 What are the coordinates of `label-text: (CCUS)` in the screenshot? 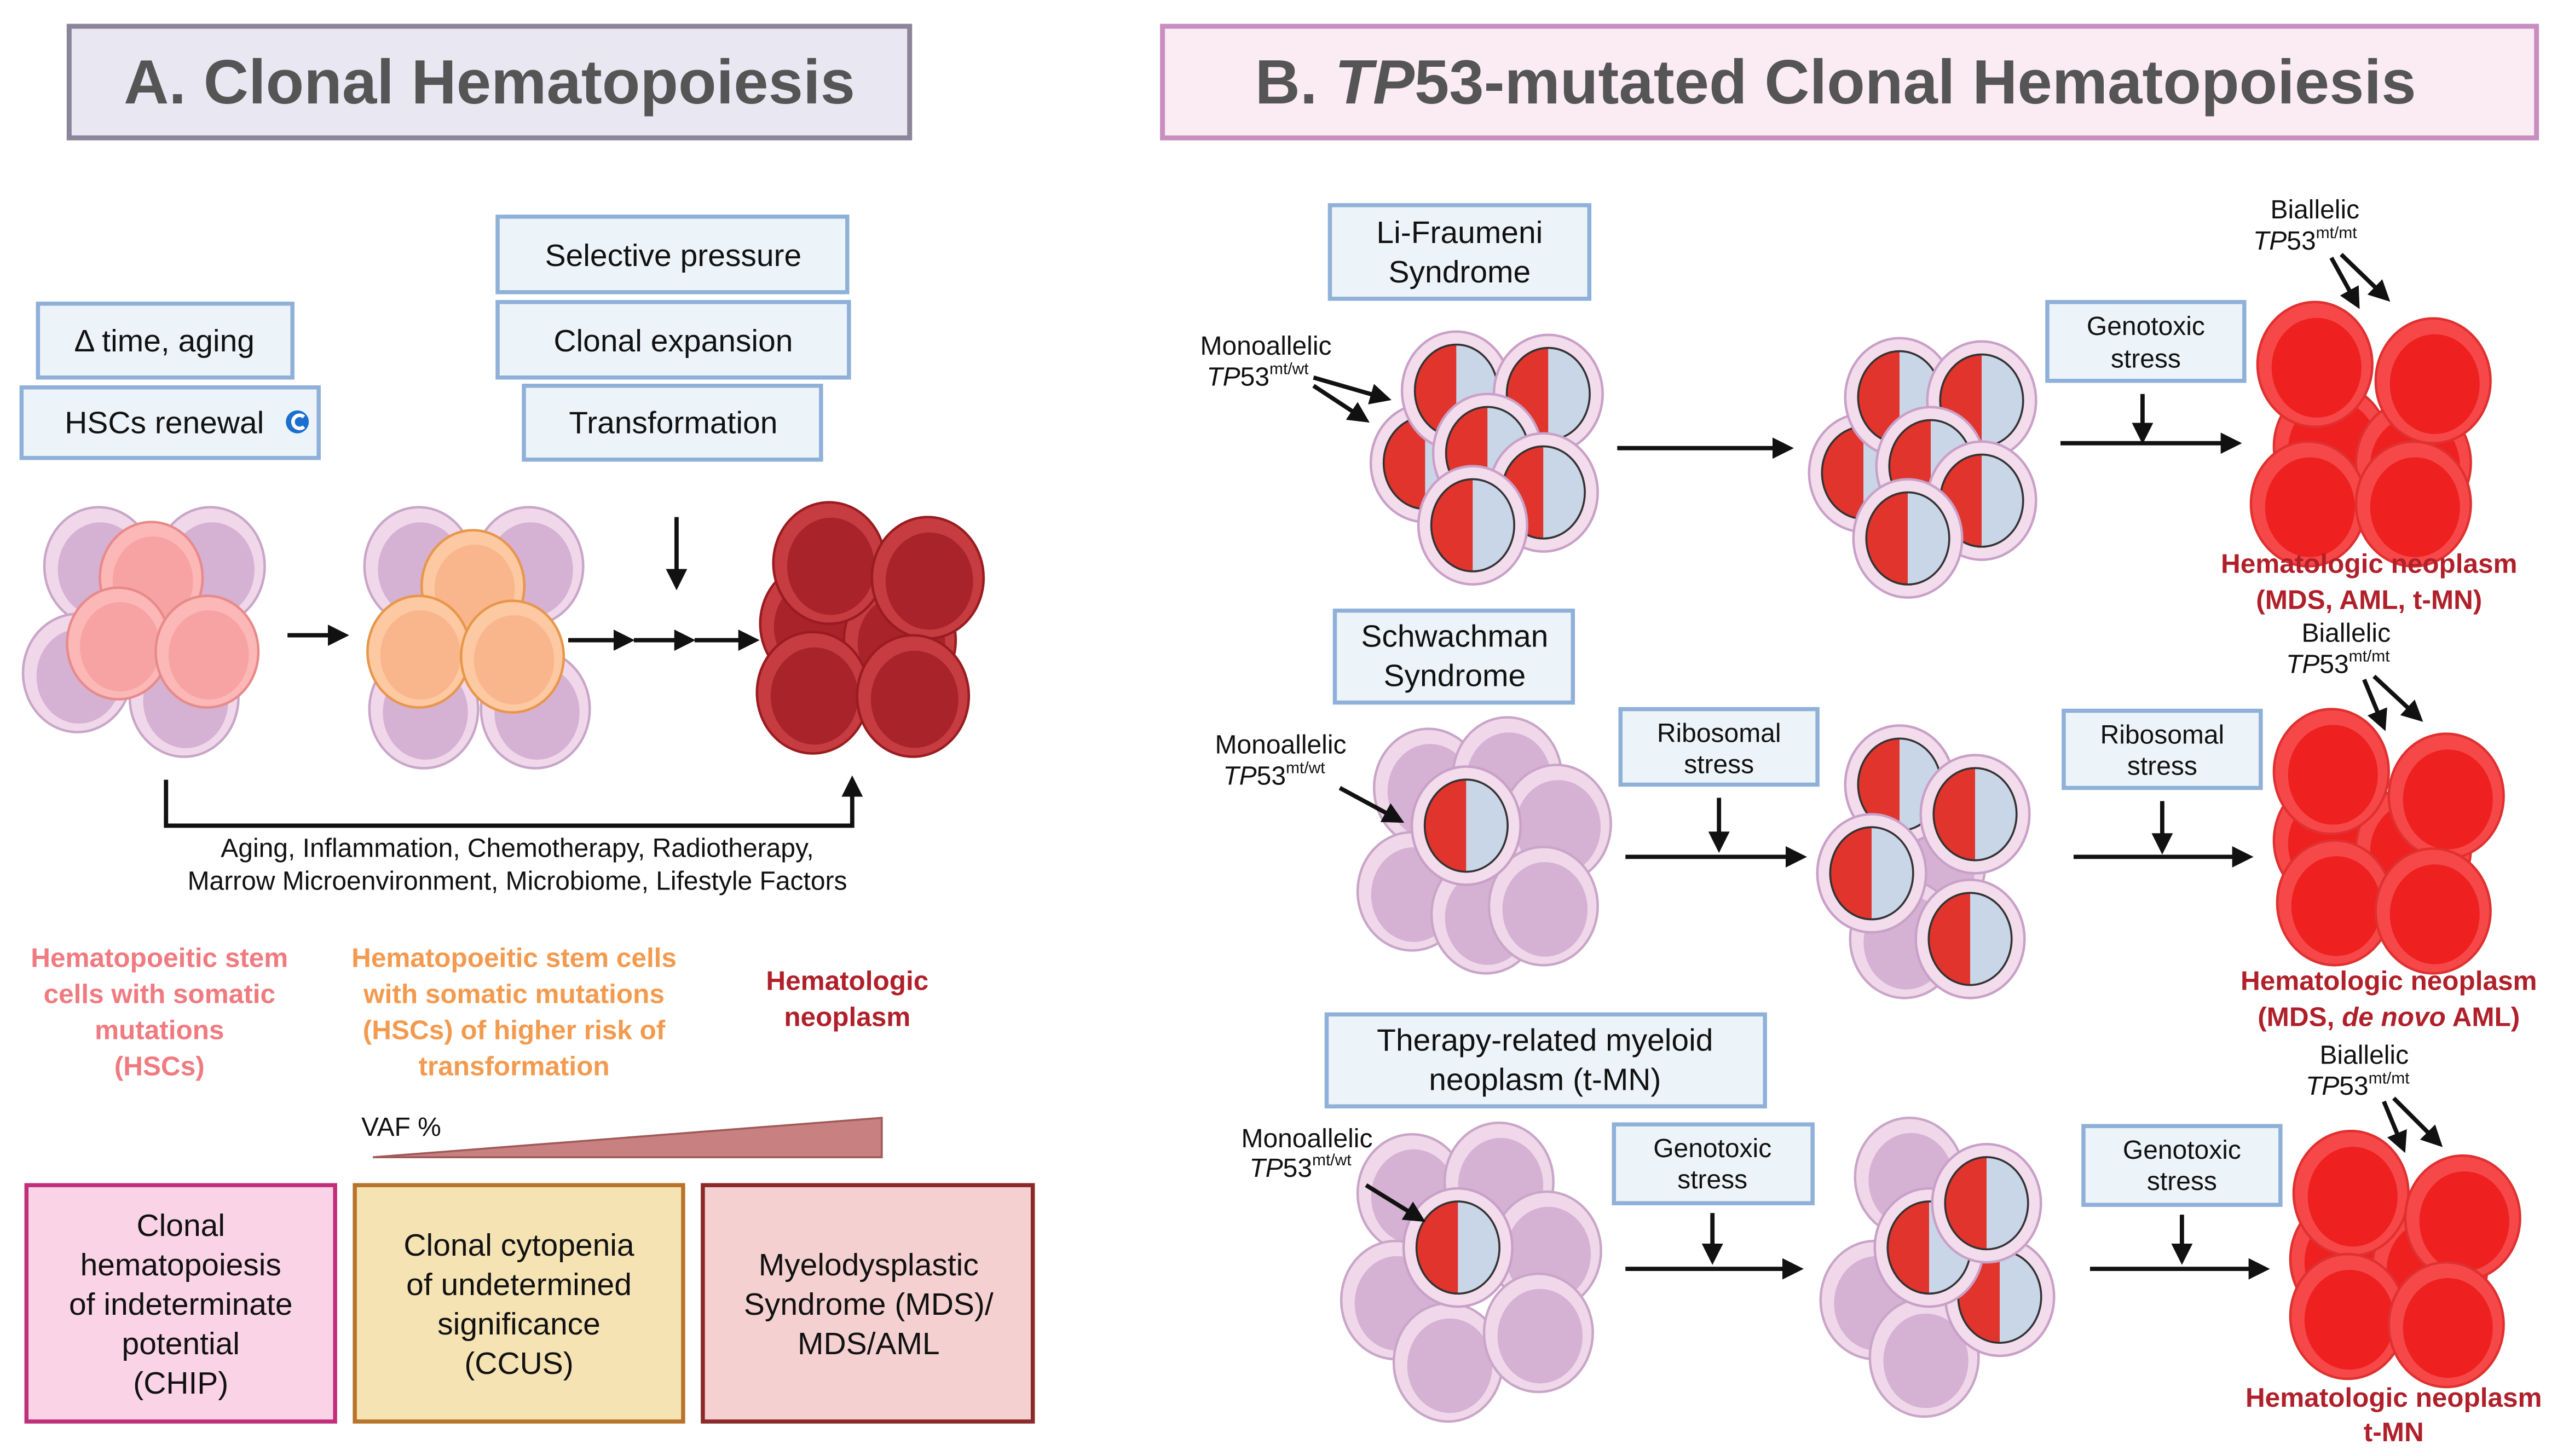 It's located at (518, 1363).